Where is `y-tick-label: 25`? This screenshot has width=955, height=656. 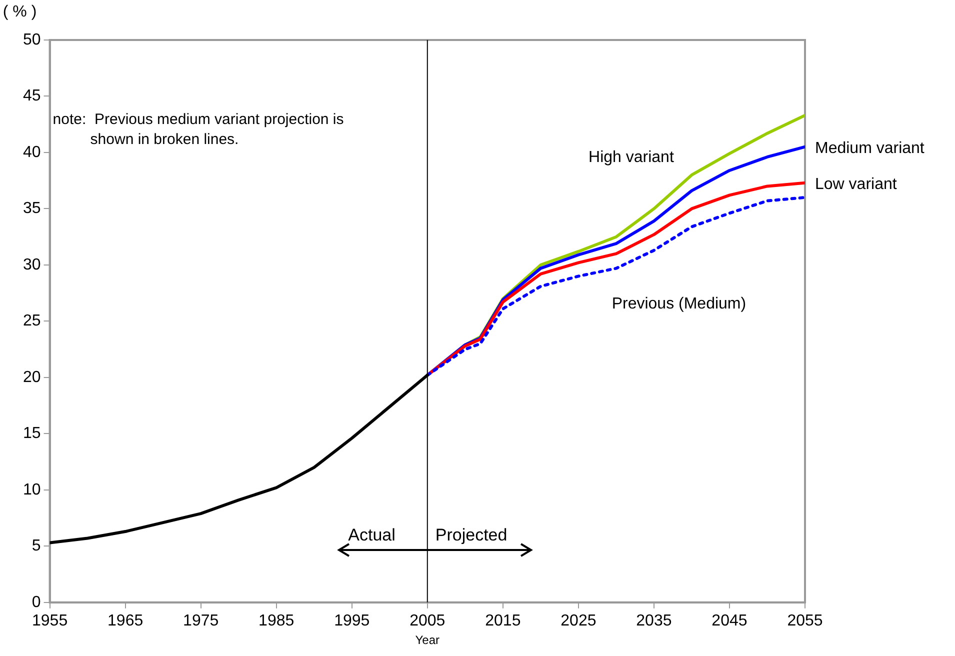 y-tick-label: 25 is located at coordinates (32, 321).